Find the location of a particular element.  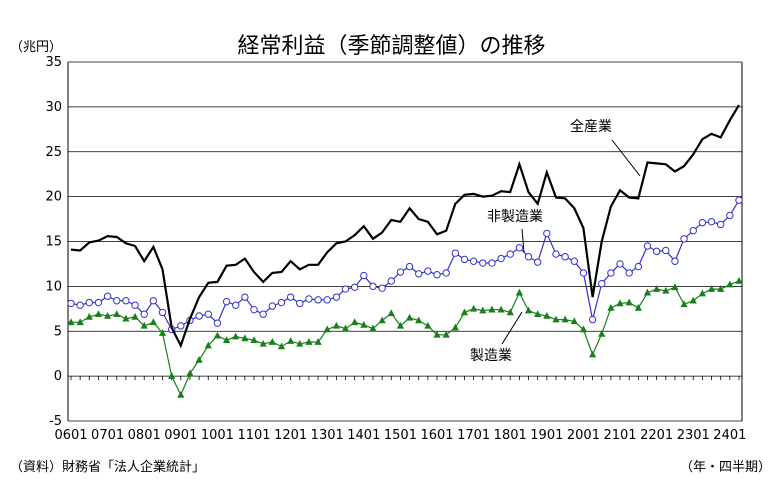

x-tick-label: 0901 is located at coordinates (180, 435).